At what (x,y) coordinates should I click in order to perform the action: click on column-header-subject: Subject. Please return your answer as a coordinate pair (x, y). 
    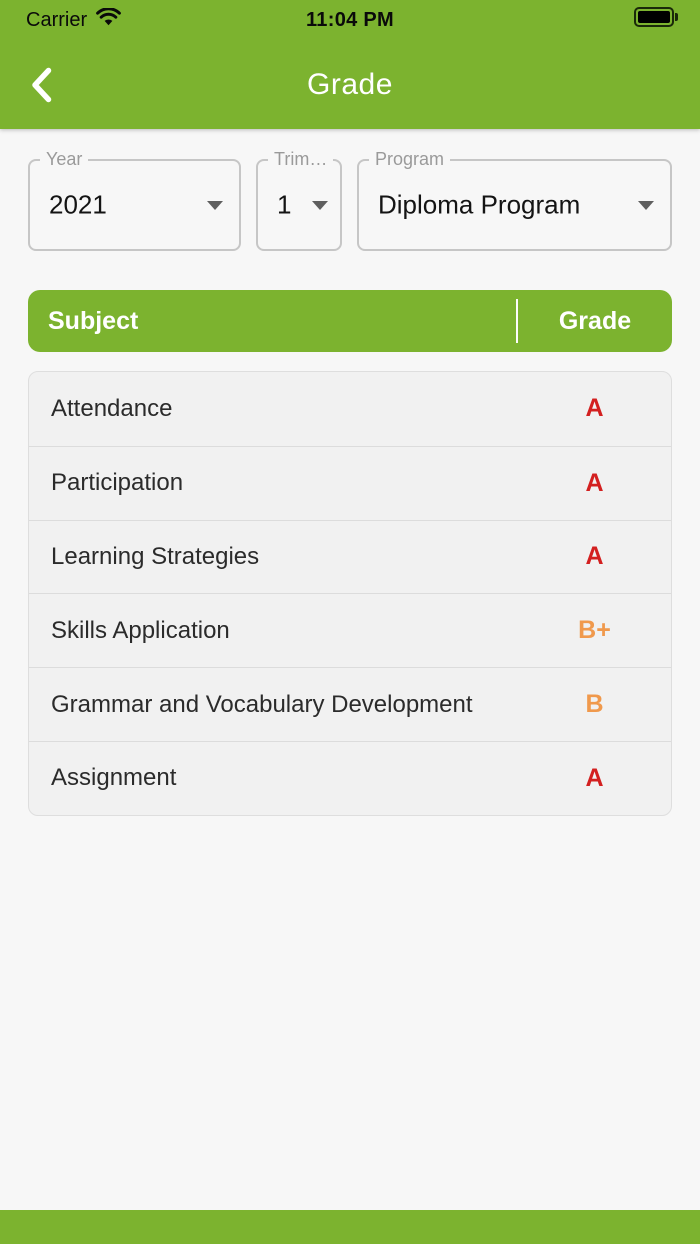
    Looking at the image, I should click on (93, 320).